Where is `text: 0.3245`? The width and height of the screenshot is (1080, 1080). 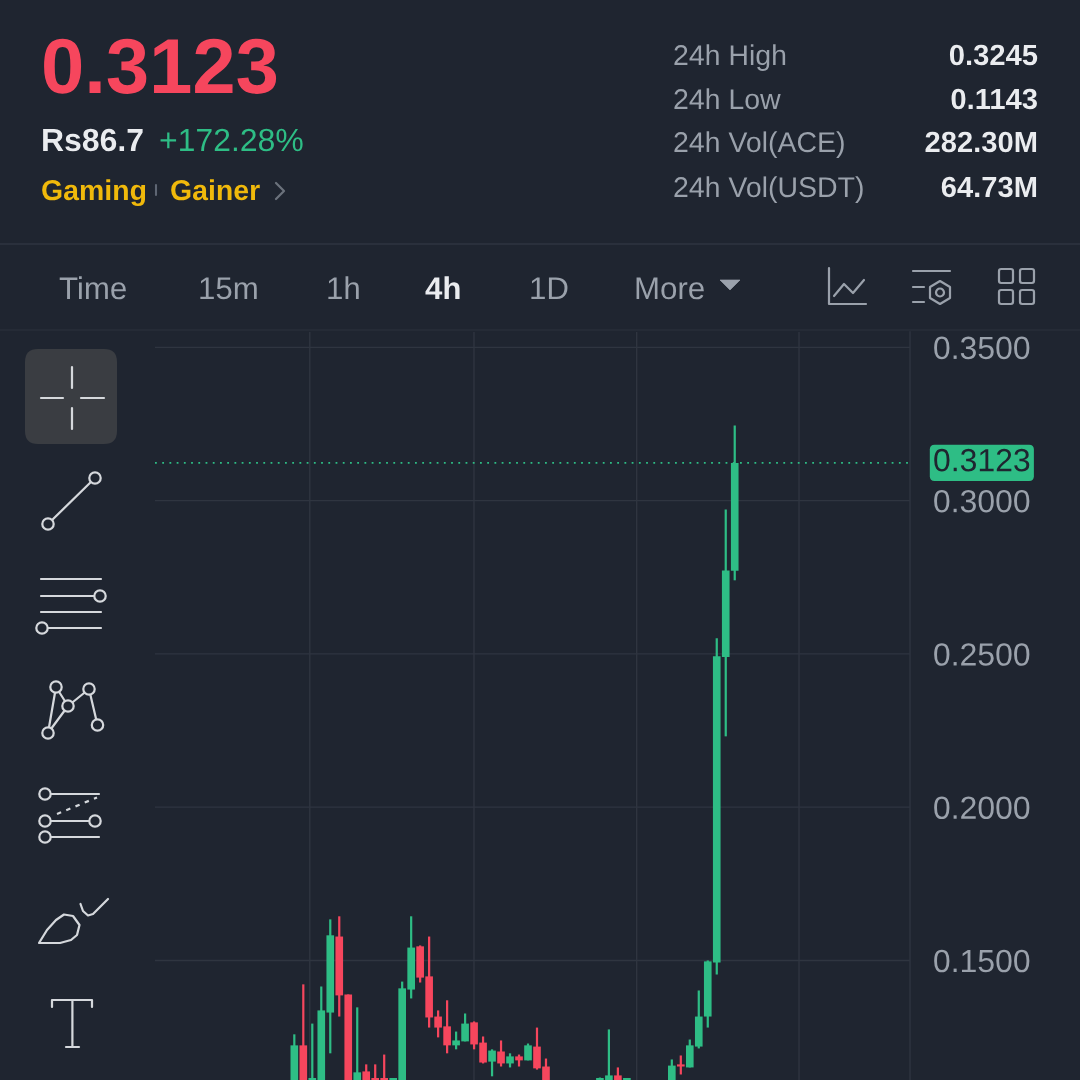
text: 0.3245 is located at coordinates (993, 55).